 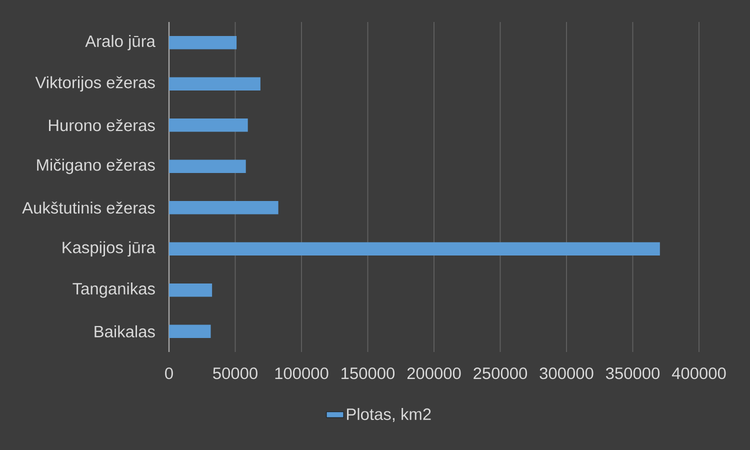 What do you see at coordinates (96, 166) in the screenshot?
I see `y-tick-label: Mičigano ežeras` at bounding box center [96, 166].